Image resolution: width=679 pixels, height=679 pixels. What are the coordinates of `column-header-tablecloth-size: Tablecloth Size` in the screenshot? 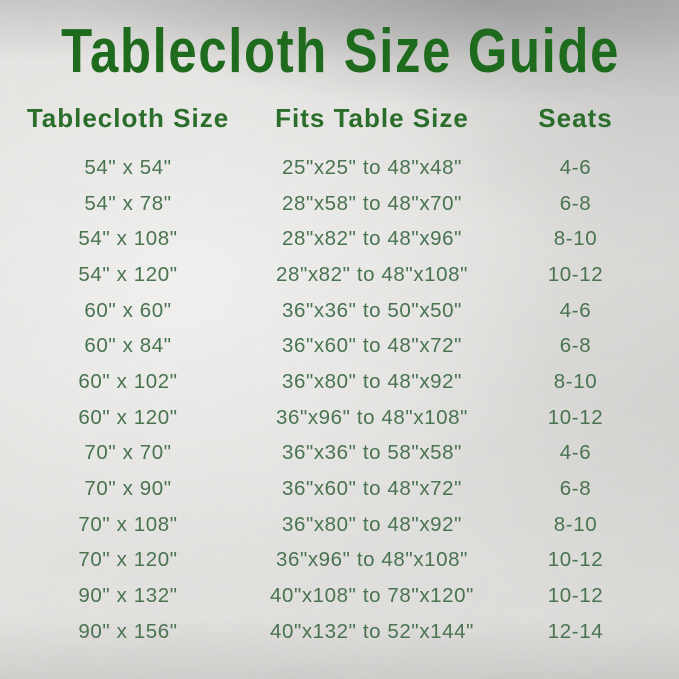 It's located at (128, 117).